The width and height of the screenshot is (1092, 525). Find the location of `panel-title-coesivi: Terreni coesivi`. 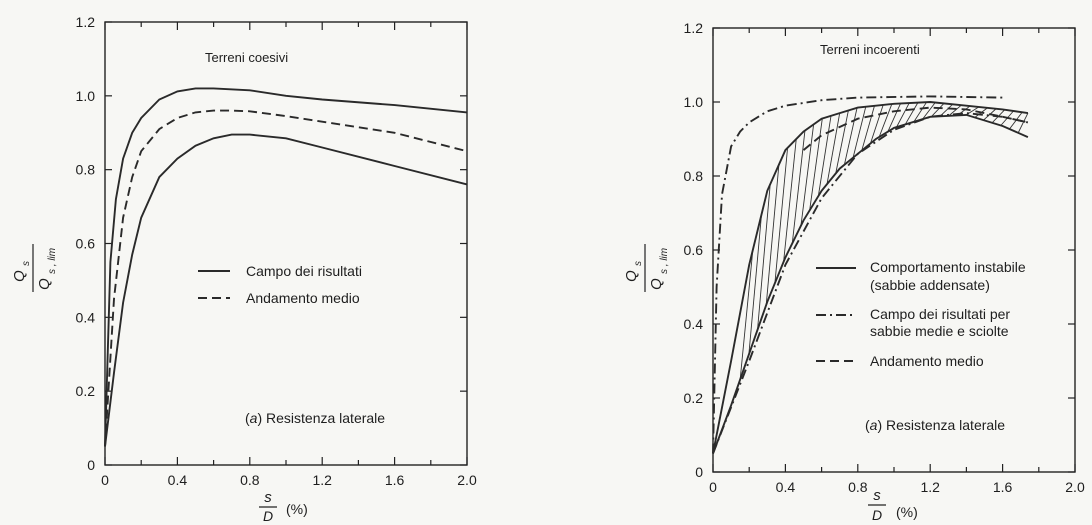

panel-title-coesivi: Terreni coesivi is located at coordinates (246, 57).